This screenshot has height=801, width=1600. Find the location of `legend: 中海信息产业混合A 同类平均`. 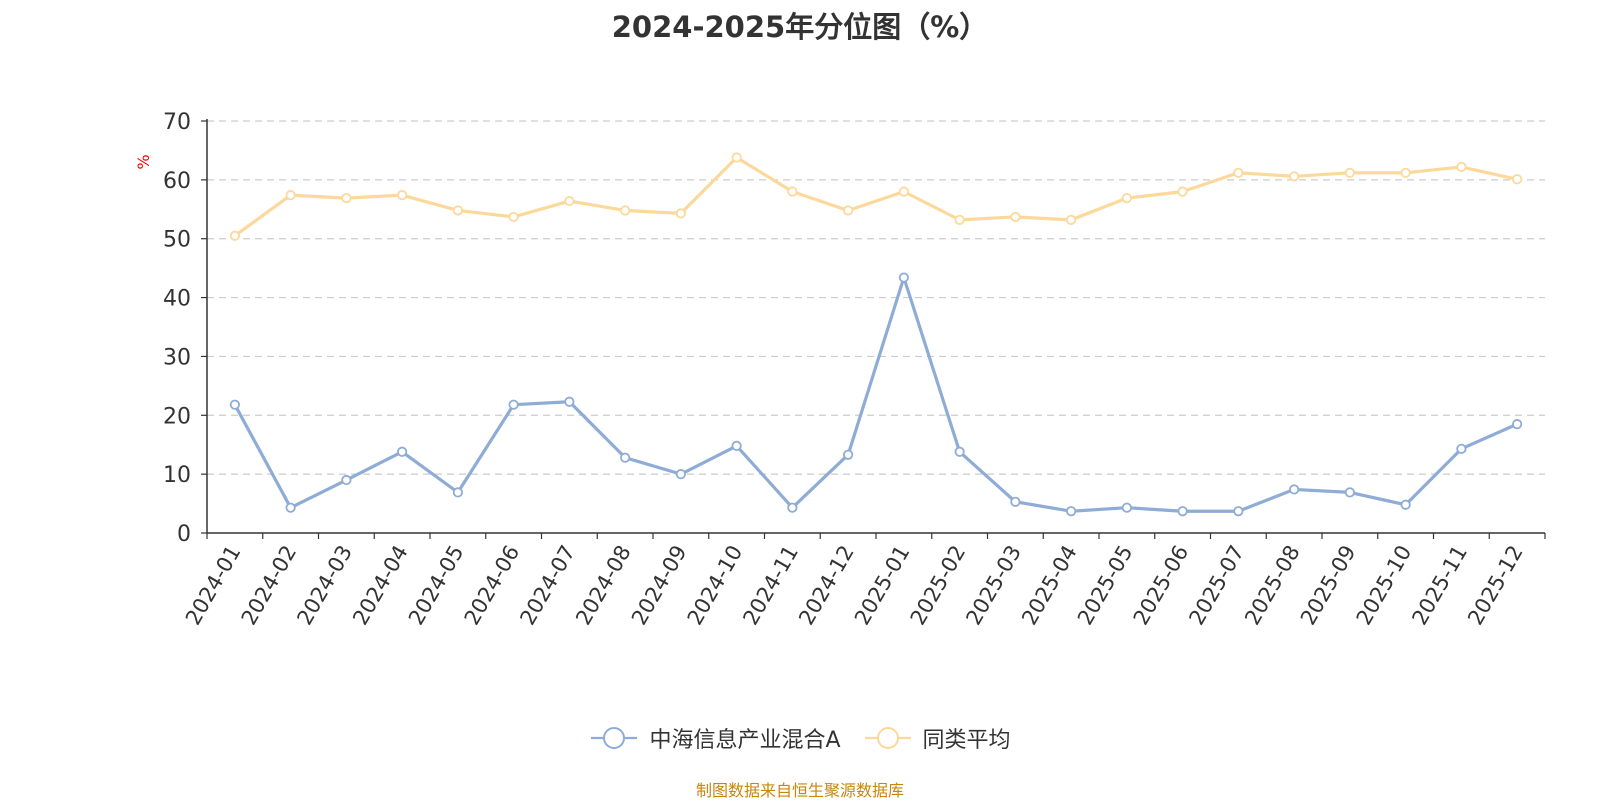

legend: 中海信息产业混合A 同类平均 is located at coordinates (800, 738).